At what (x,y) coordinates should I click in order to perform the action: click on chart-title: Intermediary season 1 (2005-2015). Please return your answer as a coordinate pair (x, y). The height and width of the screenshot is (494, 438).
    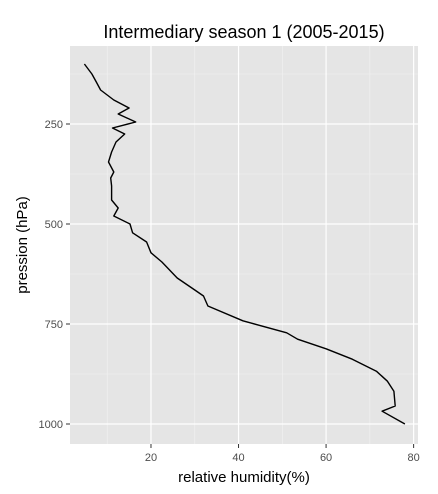
    Looking at the image, I should click on (243, 32).